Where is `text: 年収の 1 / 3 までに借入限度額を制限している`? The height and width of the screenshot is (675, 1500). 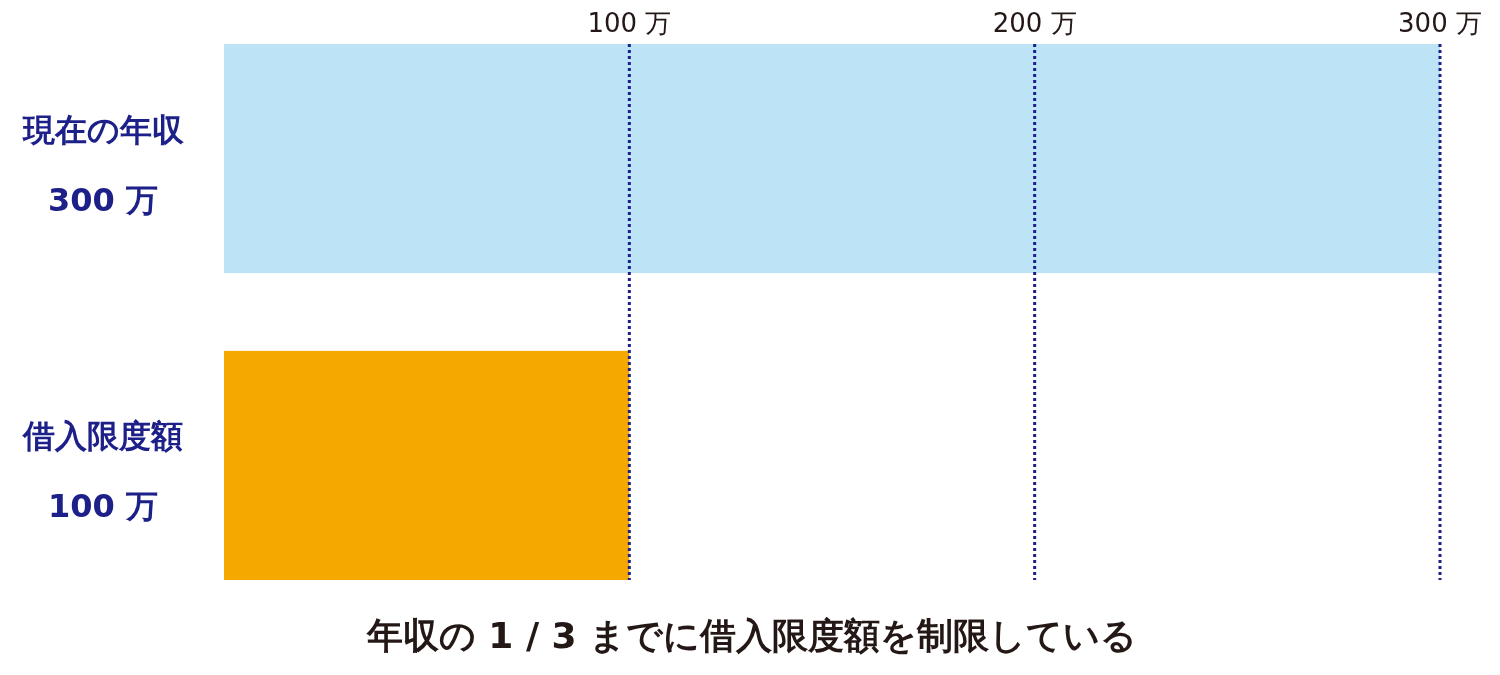
text: 年収の 1 / 3 までに借入限度額を制限している is located at coordinates (751, 635).